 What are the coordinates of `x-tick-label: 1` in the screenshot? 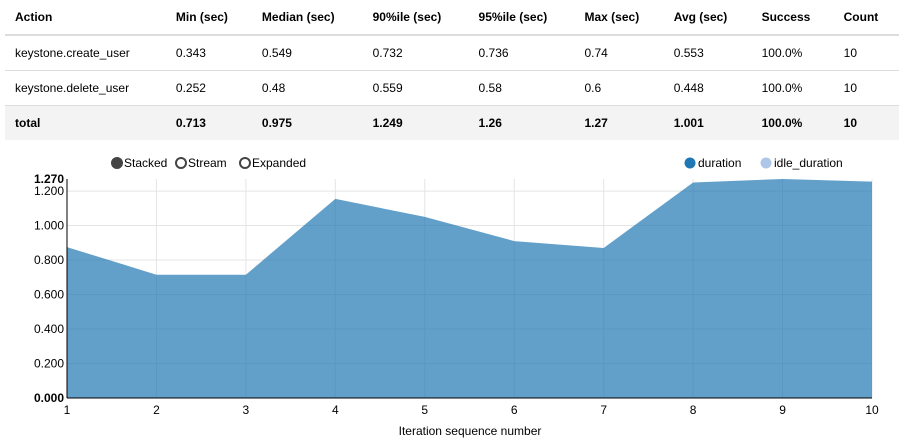 It's located at (67, 410).